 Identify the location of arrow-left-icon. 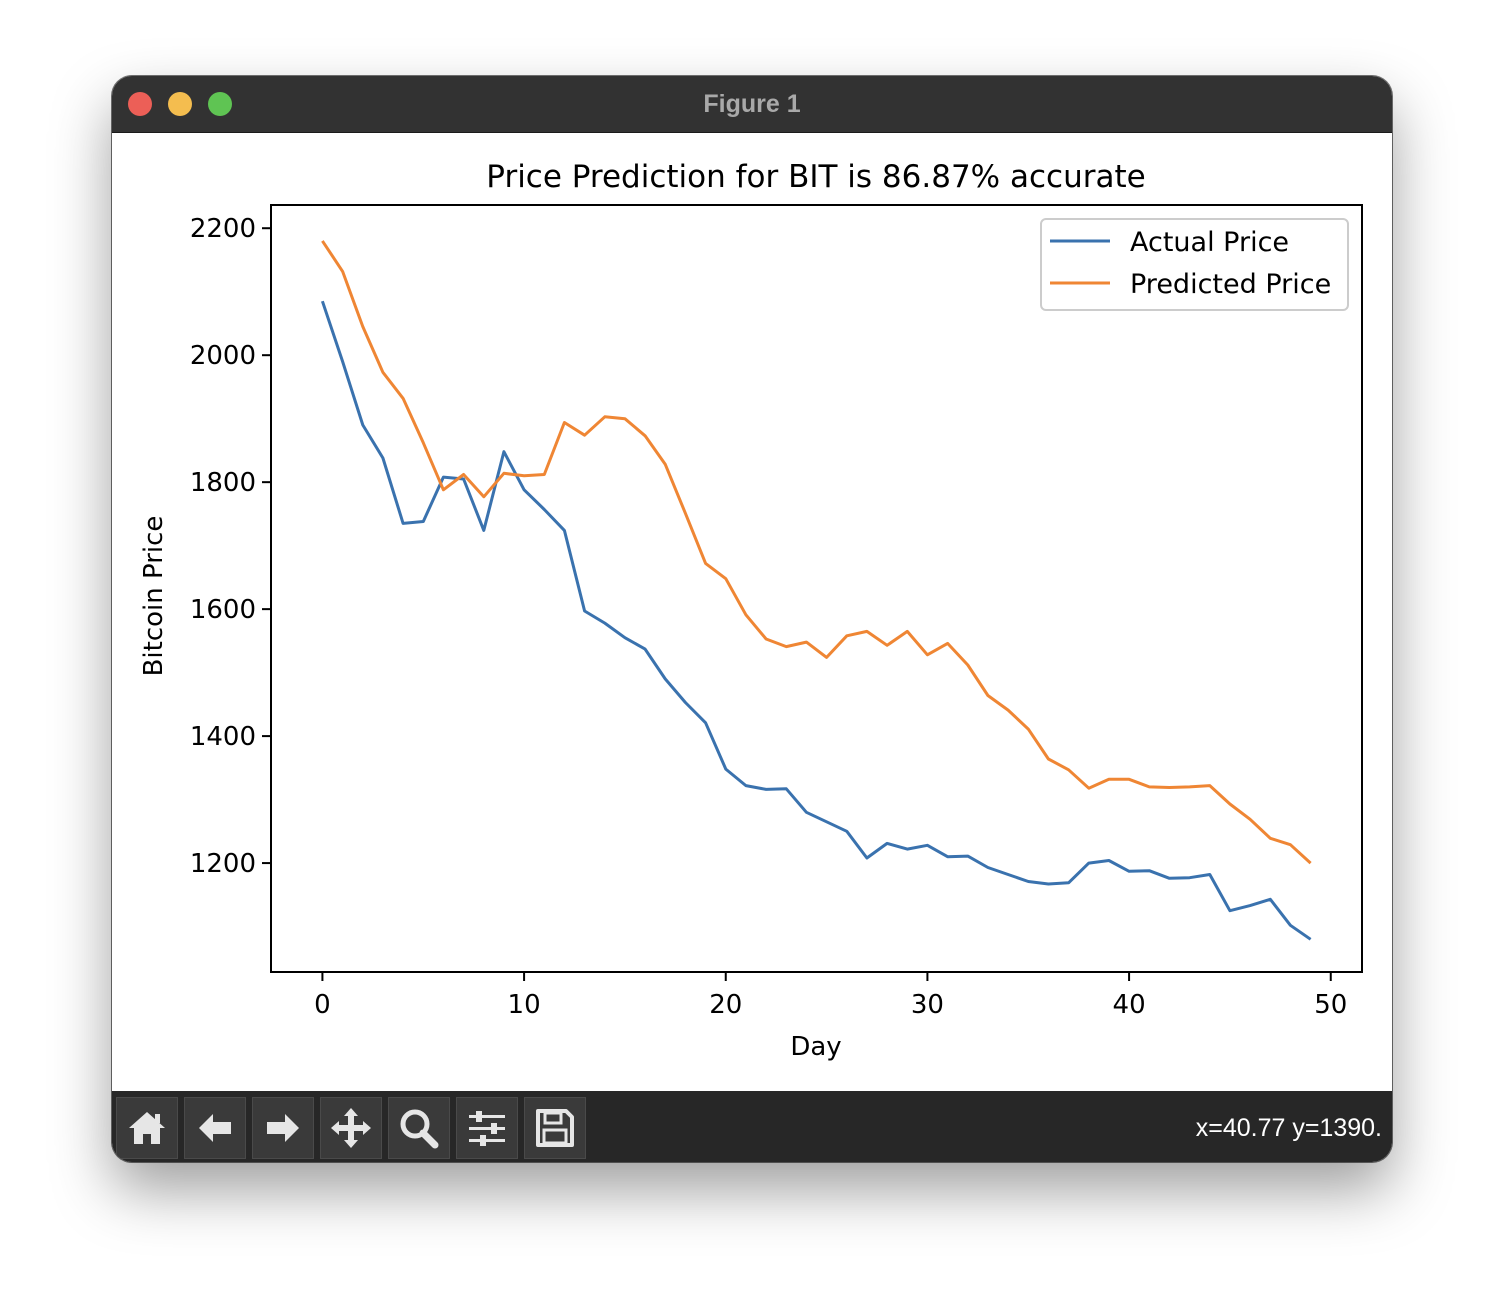
(215, 1128).